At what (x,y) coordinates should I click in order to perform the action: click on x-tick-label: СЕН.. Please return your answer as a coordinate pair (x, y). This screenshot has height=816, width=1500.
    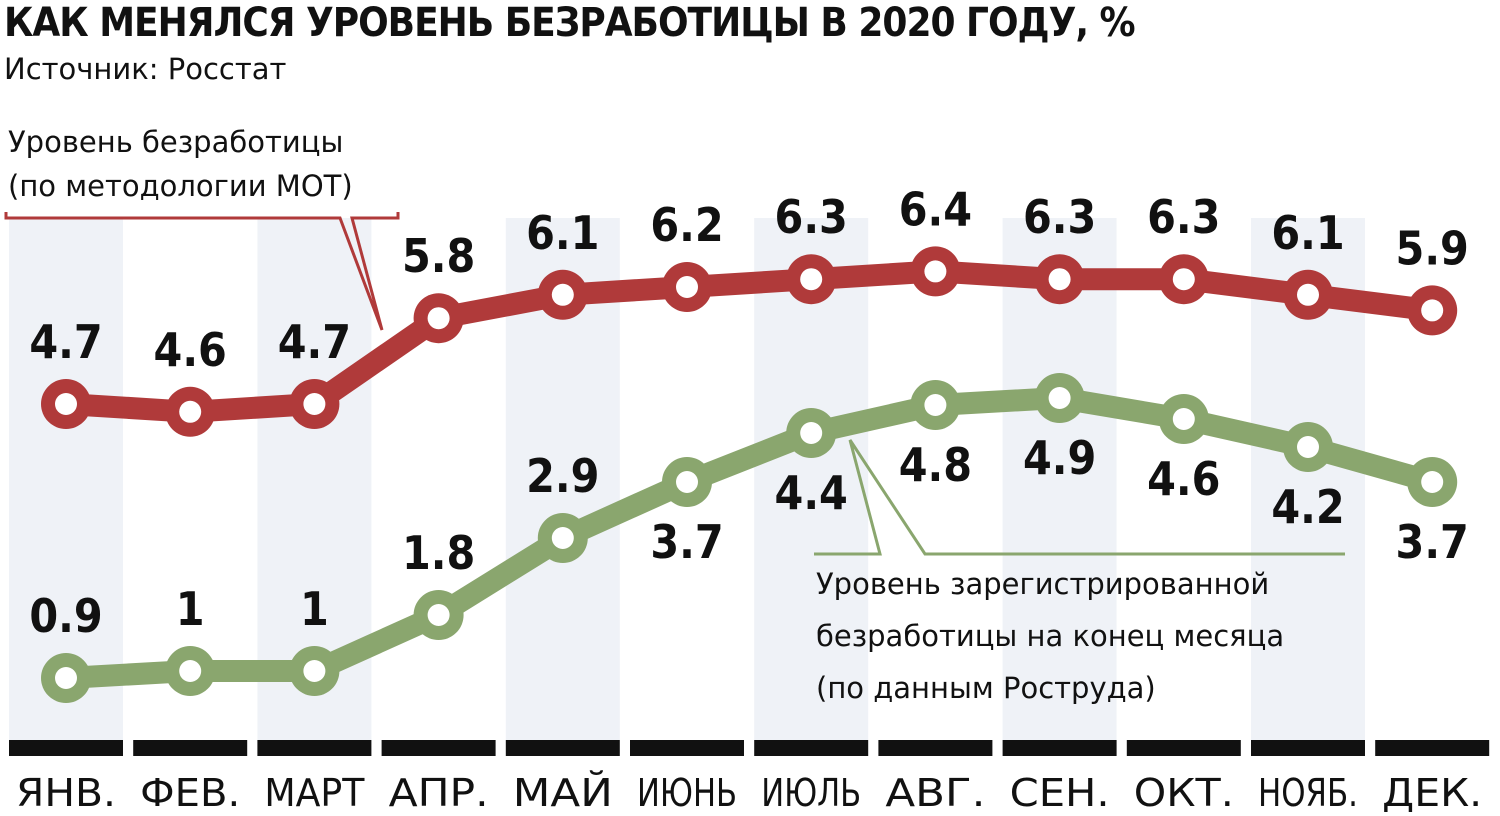
    Looking at the image, I should click on (1060, 793).